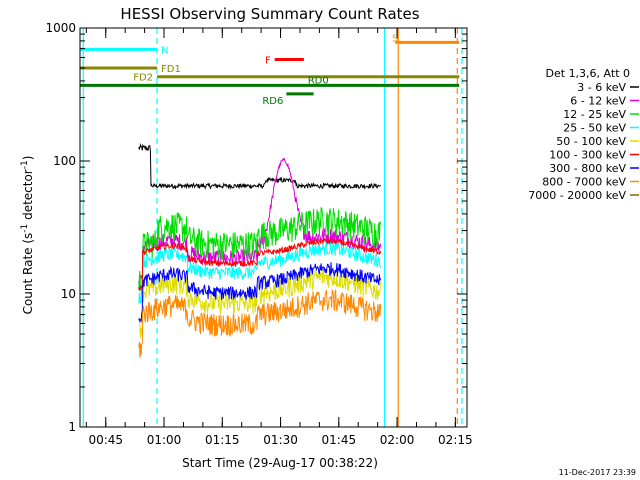 The height and width of the screenshot is (480, 640). I want to click on flag-label-rd0: RD0, so click(318, 80).